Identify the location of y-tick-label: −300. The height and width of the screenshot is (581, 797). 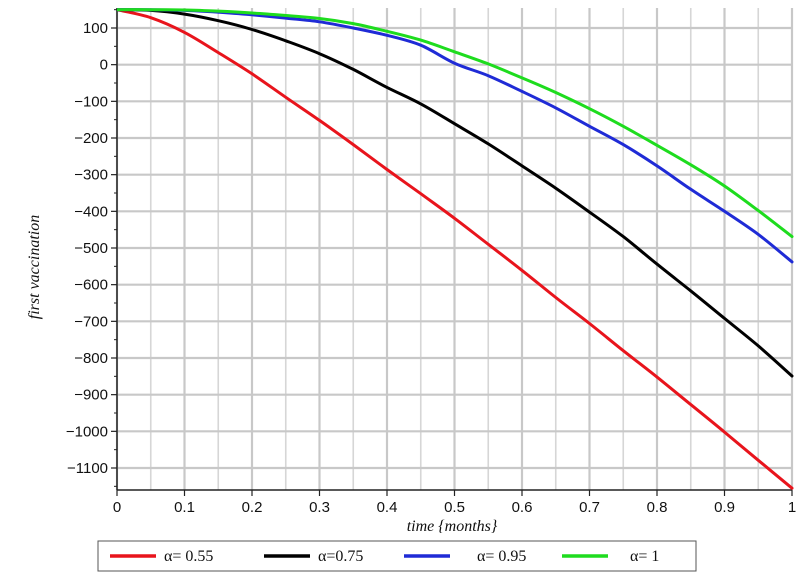
(91, 175).